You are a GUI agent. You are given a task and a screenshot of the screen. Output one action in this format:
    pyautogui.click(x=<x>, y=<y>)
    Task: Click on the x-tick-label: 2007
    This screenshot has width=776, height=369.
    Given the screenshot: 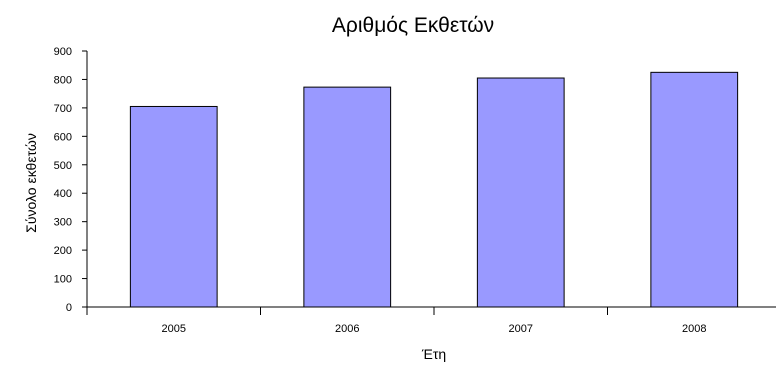 What is the action you would take?
    pyautogui.click(x=521, y=329)
    